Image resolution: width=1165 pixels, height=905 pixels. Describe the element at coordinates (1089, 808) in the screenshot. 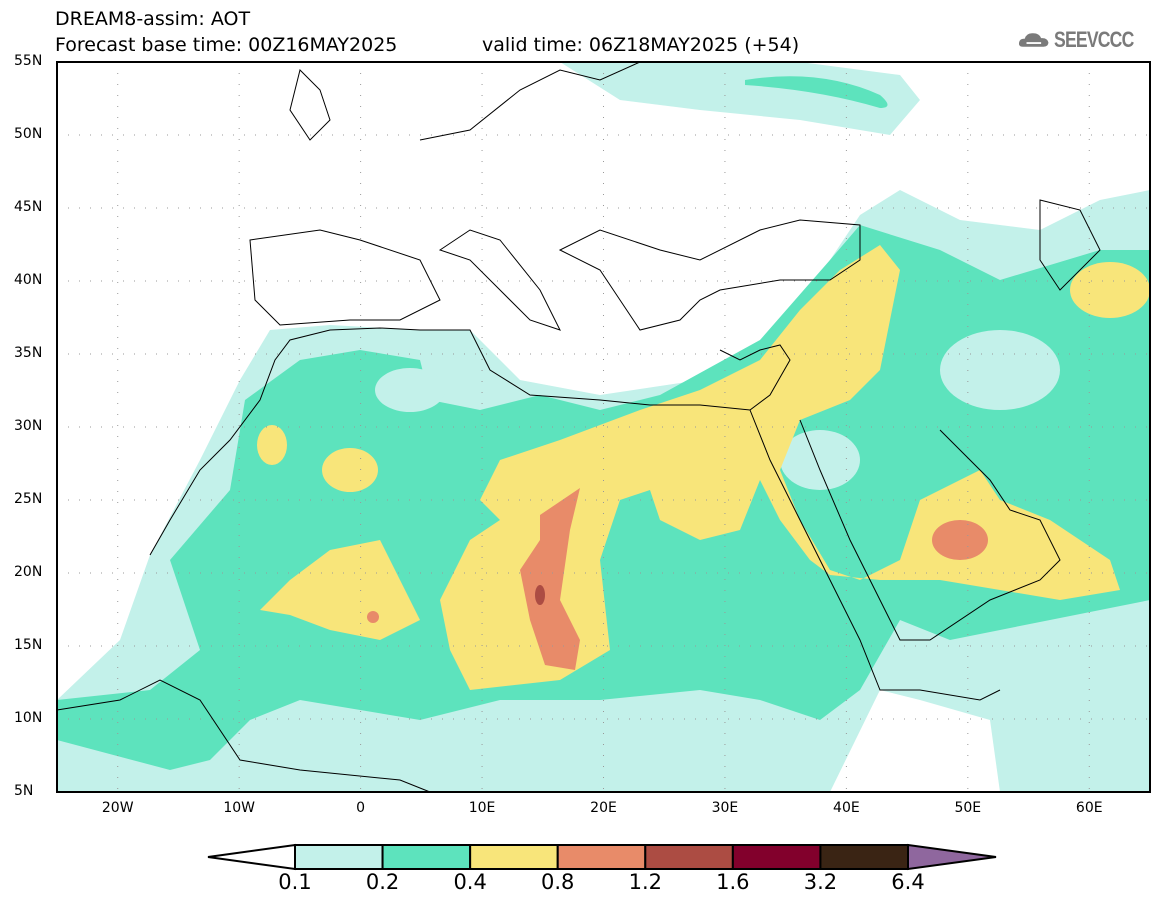

I see `lon-label: 60E` at that location.